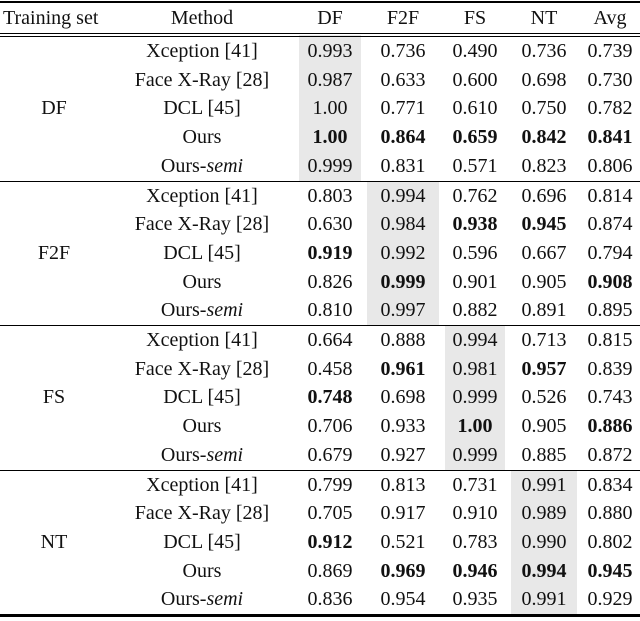 The width and height of the screenshot is (640, 621). I want to click on value-cell-fs: 0.596, so click(475, 252).